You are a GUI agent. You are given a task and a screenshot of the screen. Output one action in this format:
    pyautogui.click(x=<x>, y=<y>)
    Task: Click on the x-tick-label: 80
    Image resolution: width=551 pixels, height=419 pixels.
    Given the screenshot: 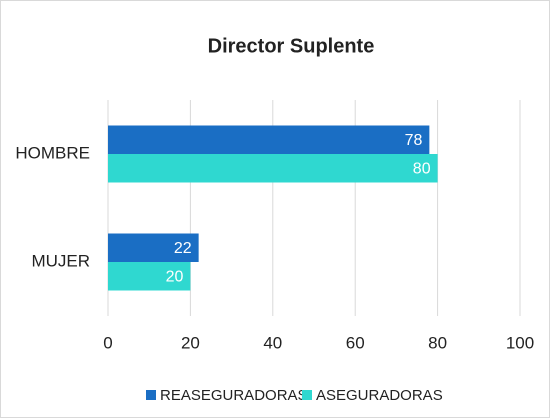 What is the action you would take?
    pyautogui.click(x=437, y=342)
    